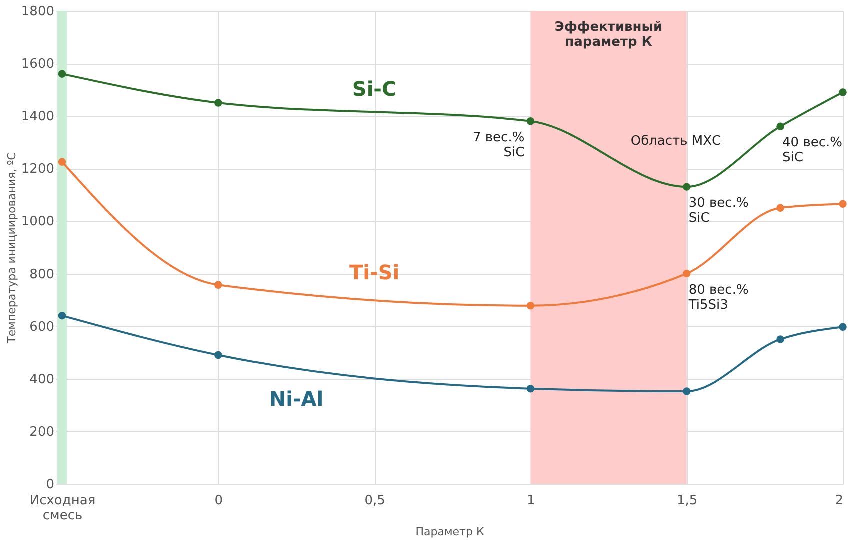  I want to click on y-tick-label: 200, so click(42, 432).